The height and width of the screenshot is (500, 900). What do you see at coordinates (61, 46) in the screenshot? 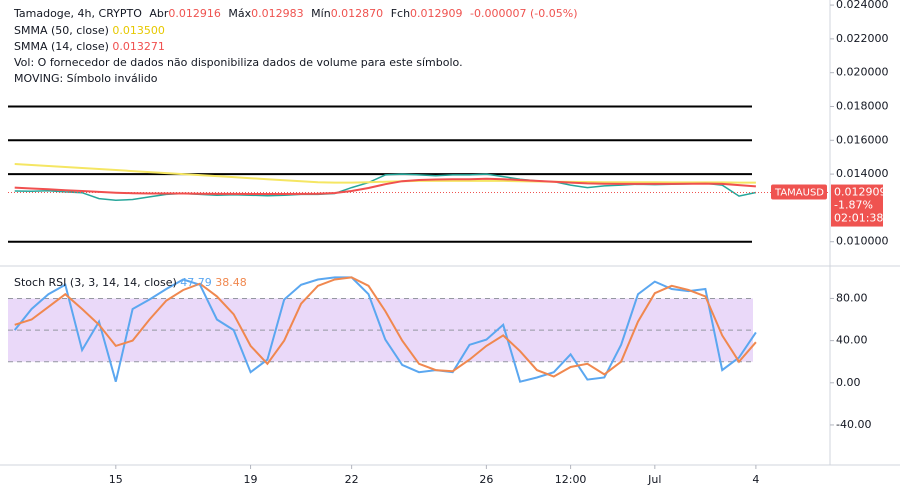
I see `legend-name: SMMA (14, close)` at bounding box center [61, 46].